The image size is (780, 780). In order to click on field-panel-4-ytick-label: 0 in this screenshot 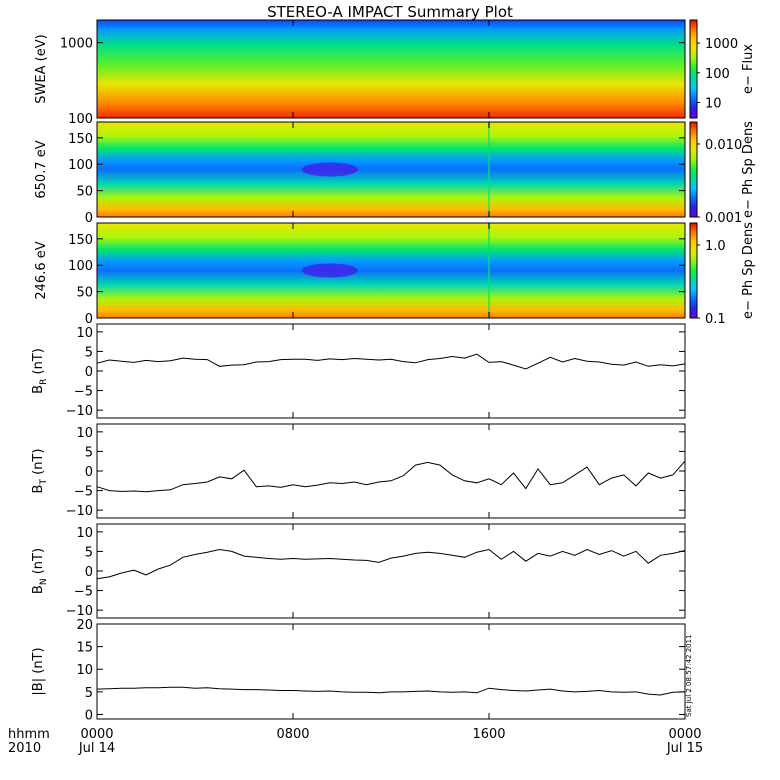, I will do `click(89, 715)`.